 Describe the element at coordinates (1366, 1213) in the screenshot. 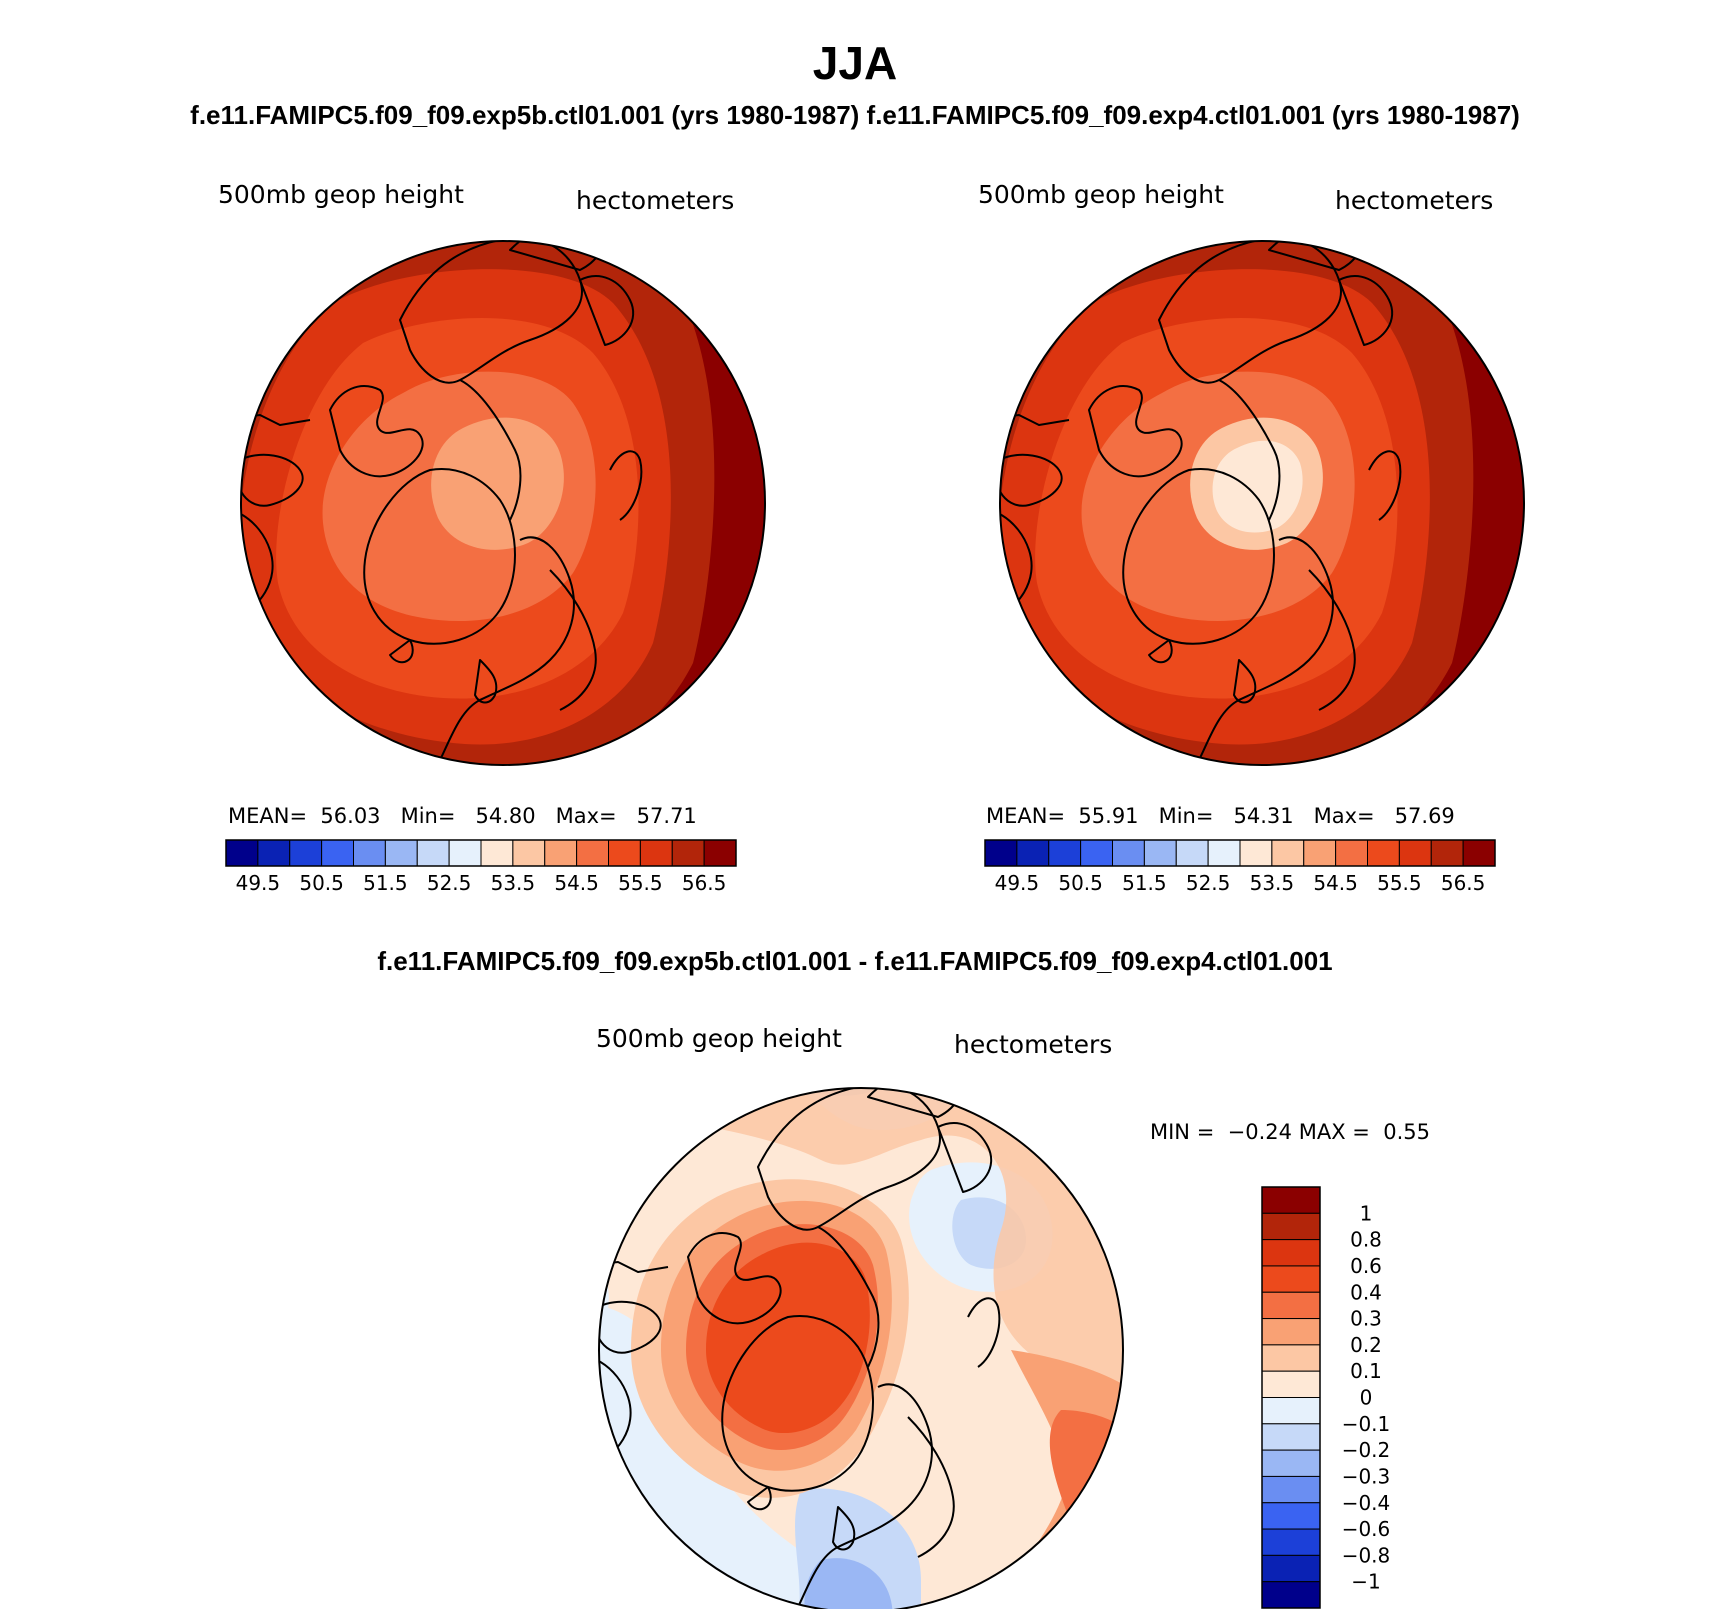

I see `colorbar-tick-label: 1` at that location.